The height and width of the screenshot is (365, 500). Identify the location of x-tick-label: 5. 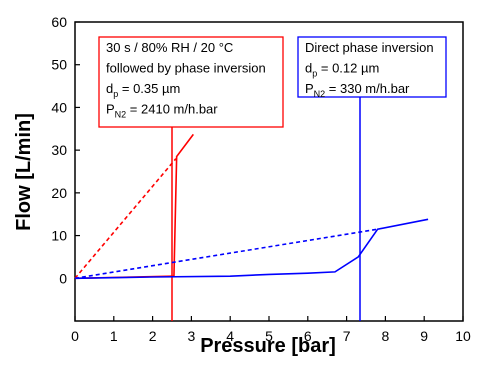
(269, 336).